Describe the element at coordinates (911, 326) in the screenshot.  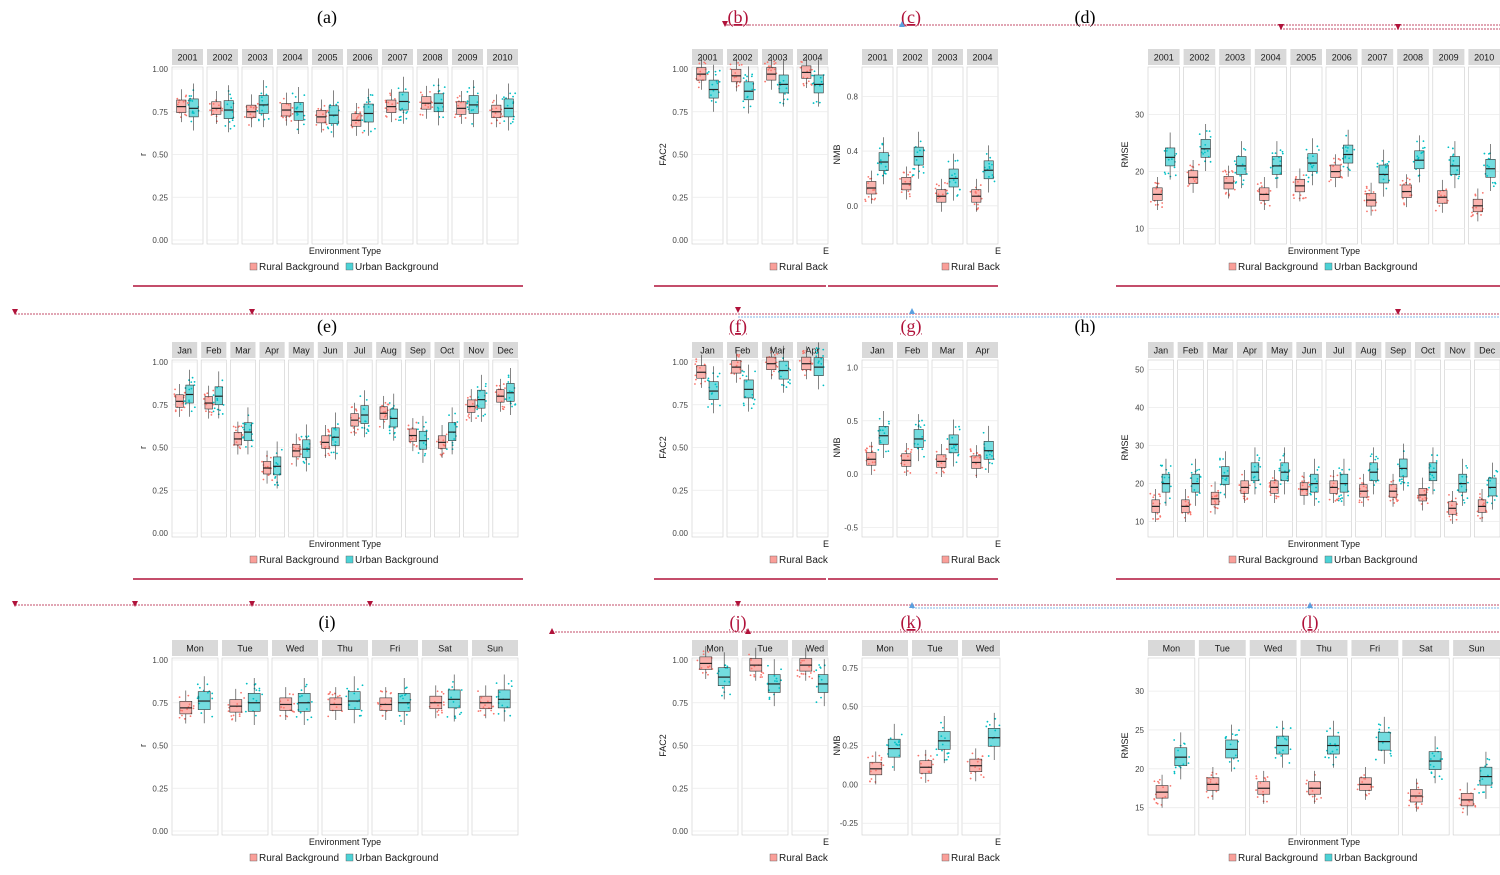
I see `panel-label: (g)` at that location.